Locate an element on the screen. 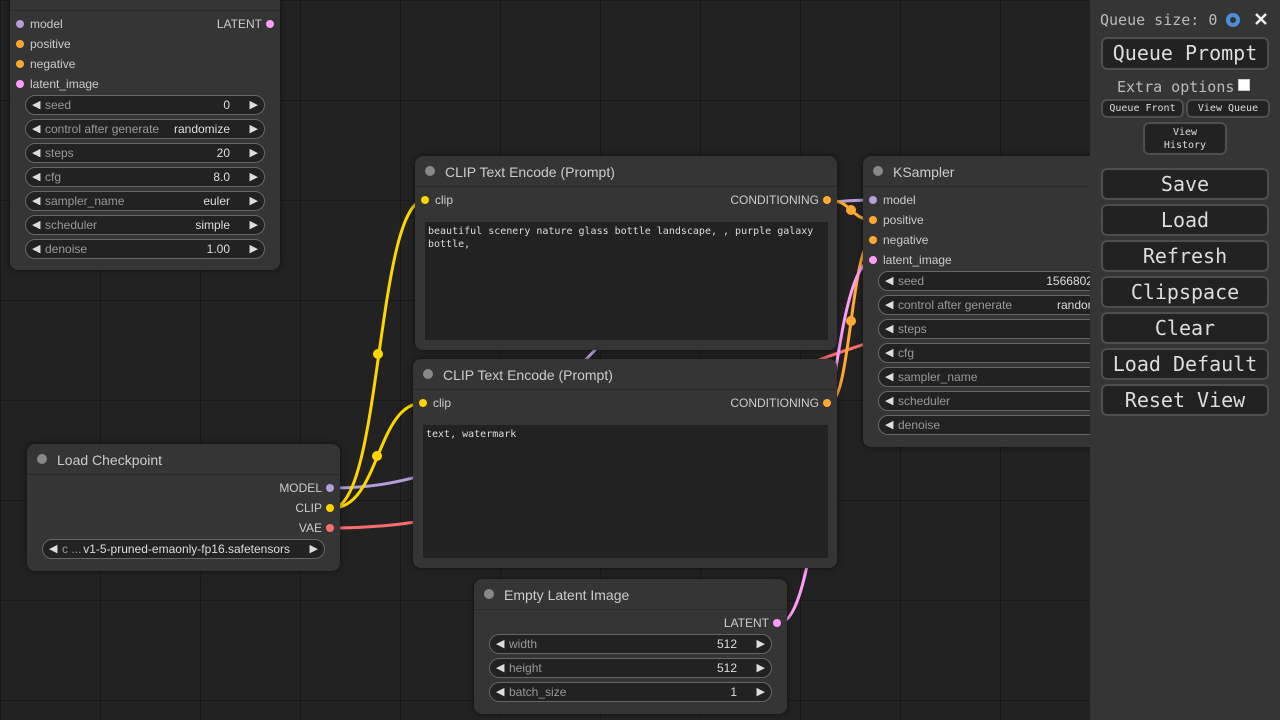 The width and height of the screenshot is (1280, 720). widget: ◀ sampler_name euler ▶ is located at coordinates (145, 201).